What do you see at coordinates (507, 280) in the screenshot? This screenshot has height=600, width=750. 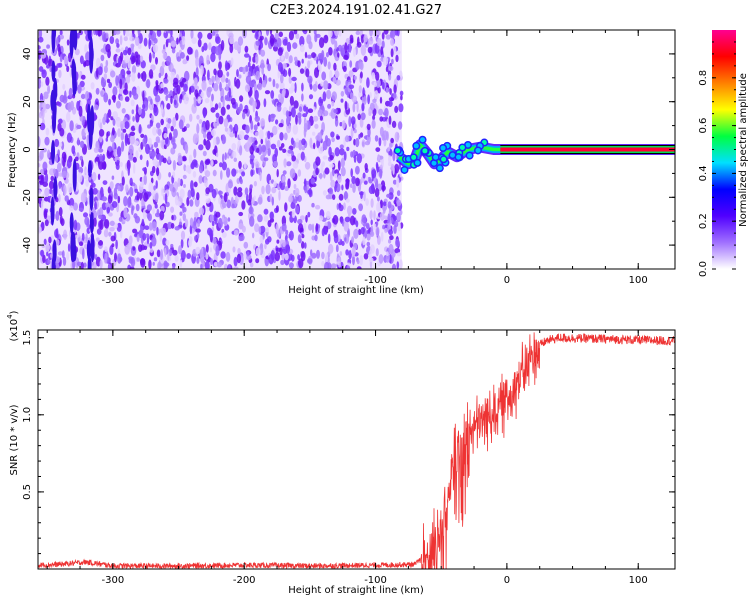 I see `spectrogram-xtick-label: 0` at bounding box center [507, 280].